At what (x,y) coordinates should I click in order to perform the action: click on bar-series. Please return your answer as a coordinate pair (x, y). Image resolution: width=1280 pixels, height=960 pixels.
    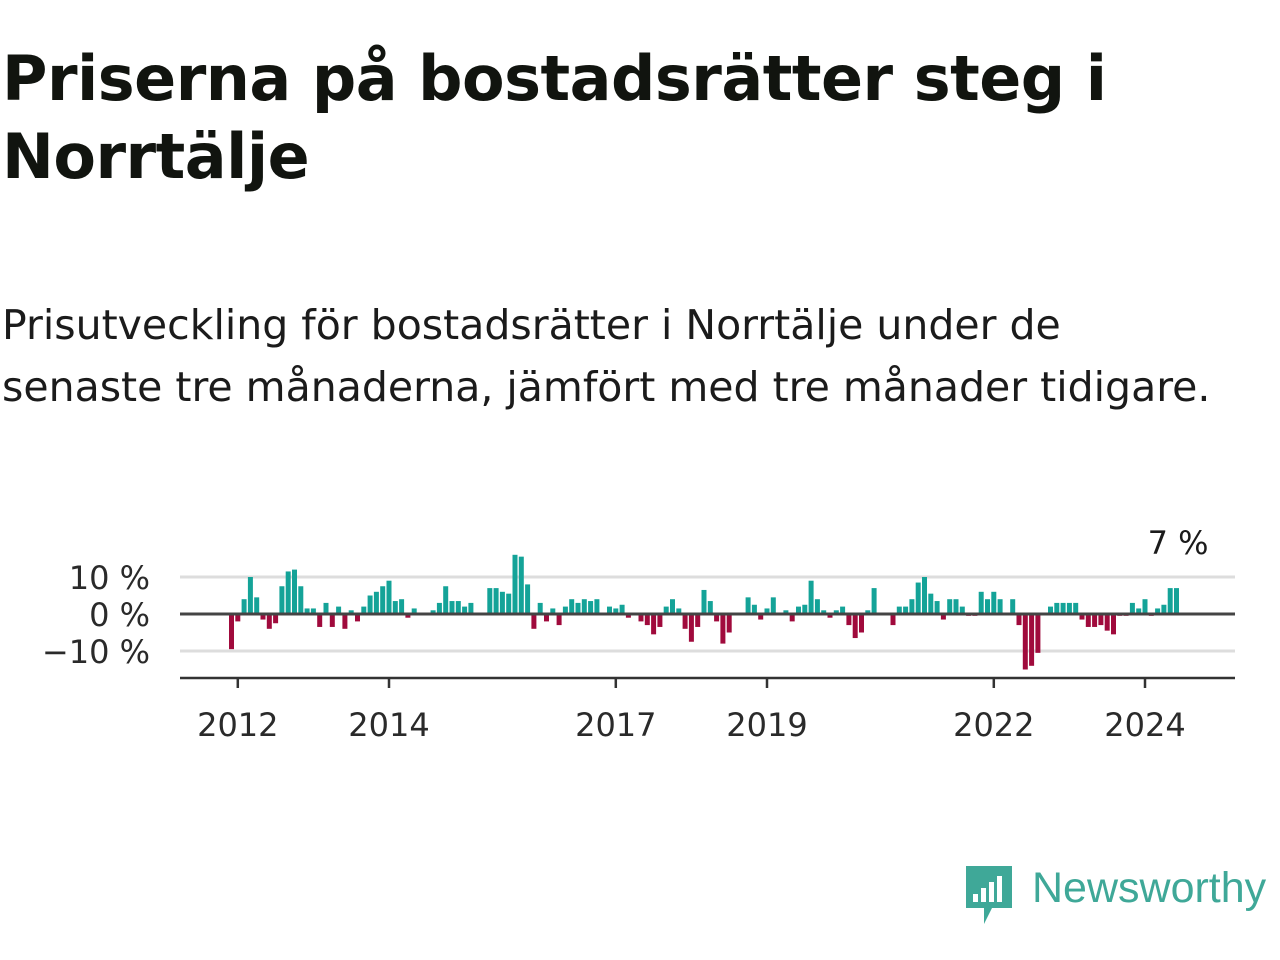
    Looking at the image, I should click on (704, 612).